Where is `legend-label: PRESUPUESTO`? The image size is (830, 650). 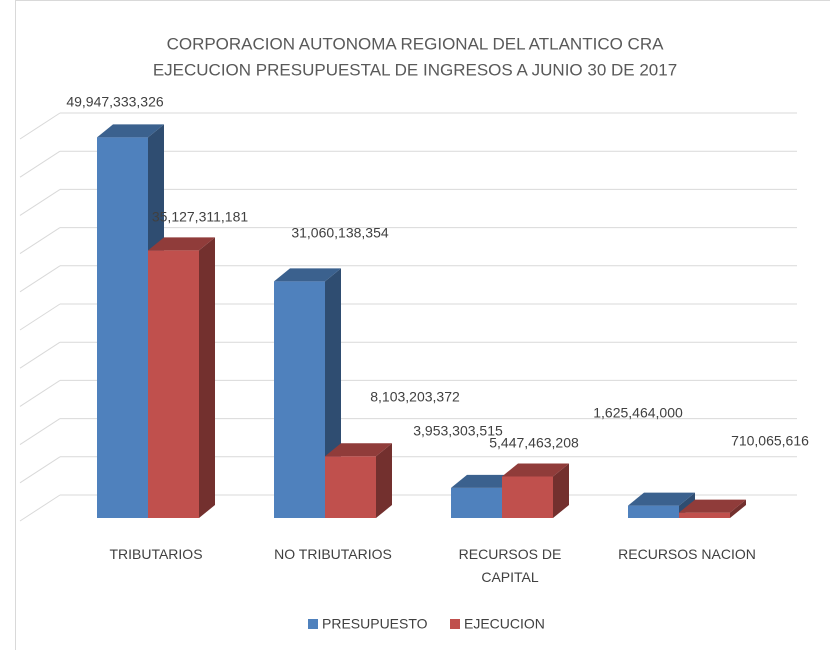
legend-label: PRESUPUESTO is located at coordinates (375, 624).